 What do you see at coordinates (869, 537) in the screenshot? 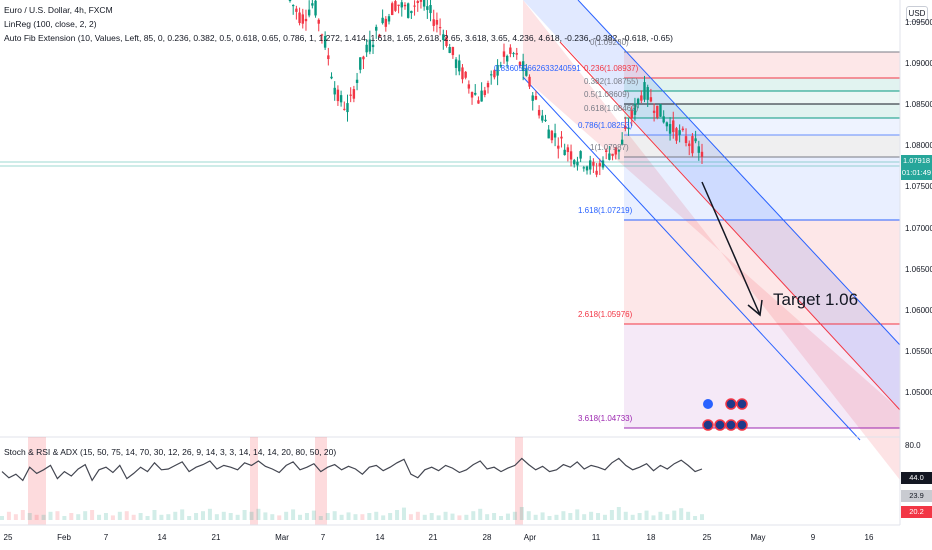
I see `time-tick: 16` at bounding box center [869, 537].